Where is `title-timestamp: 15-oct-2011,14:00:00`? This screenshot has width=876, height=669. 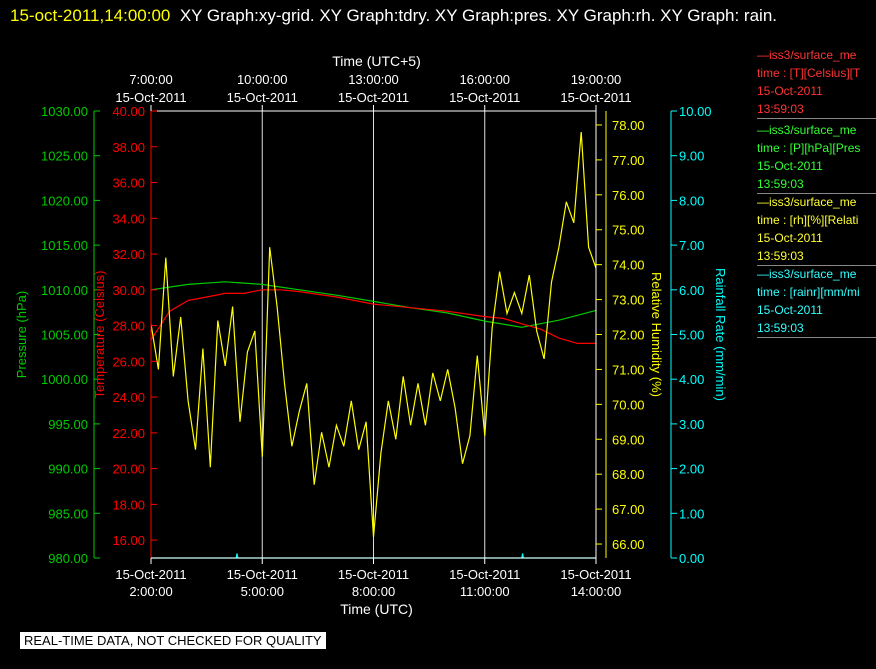 title-timestamp: 15-oct-2011,14:00:00 is located at coordinates (90, 15).